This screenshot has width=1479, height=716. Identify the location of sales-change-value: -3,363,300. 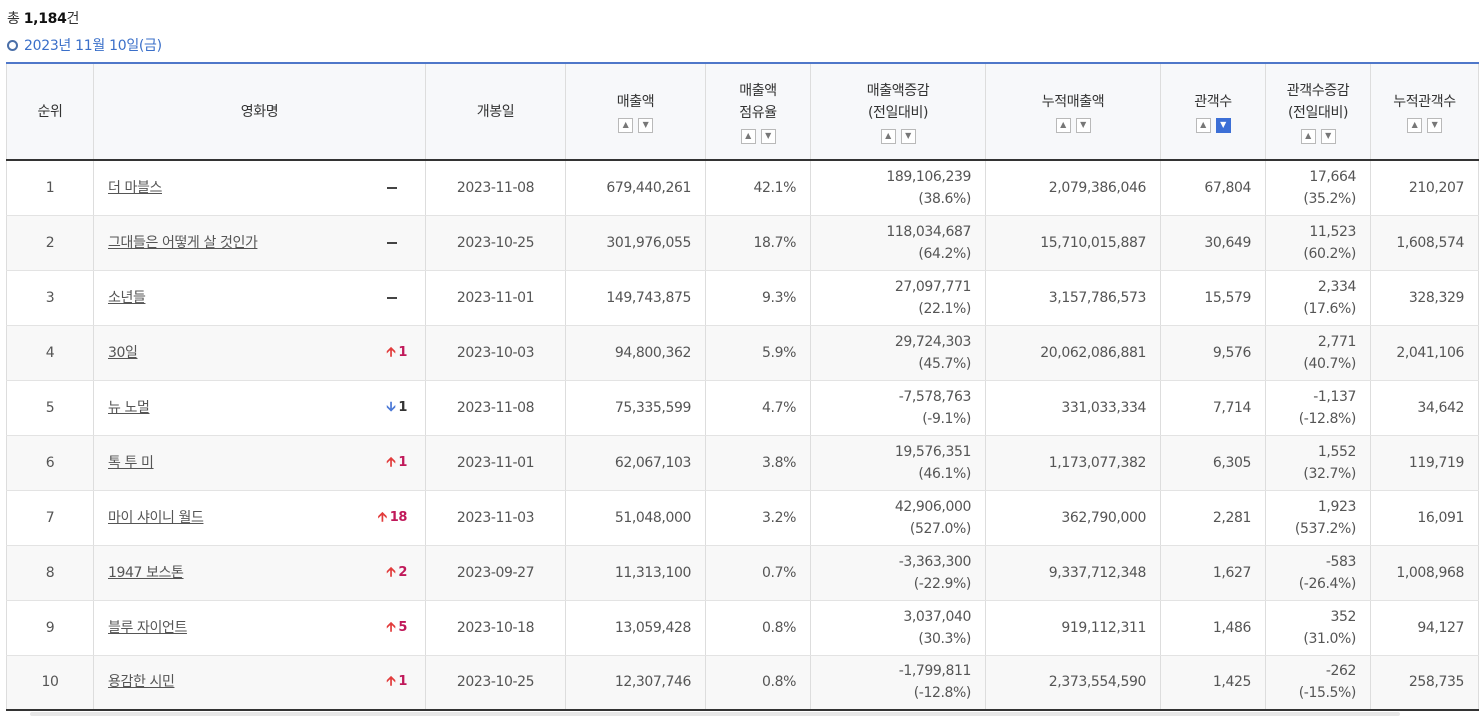
(935, 561).